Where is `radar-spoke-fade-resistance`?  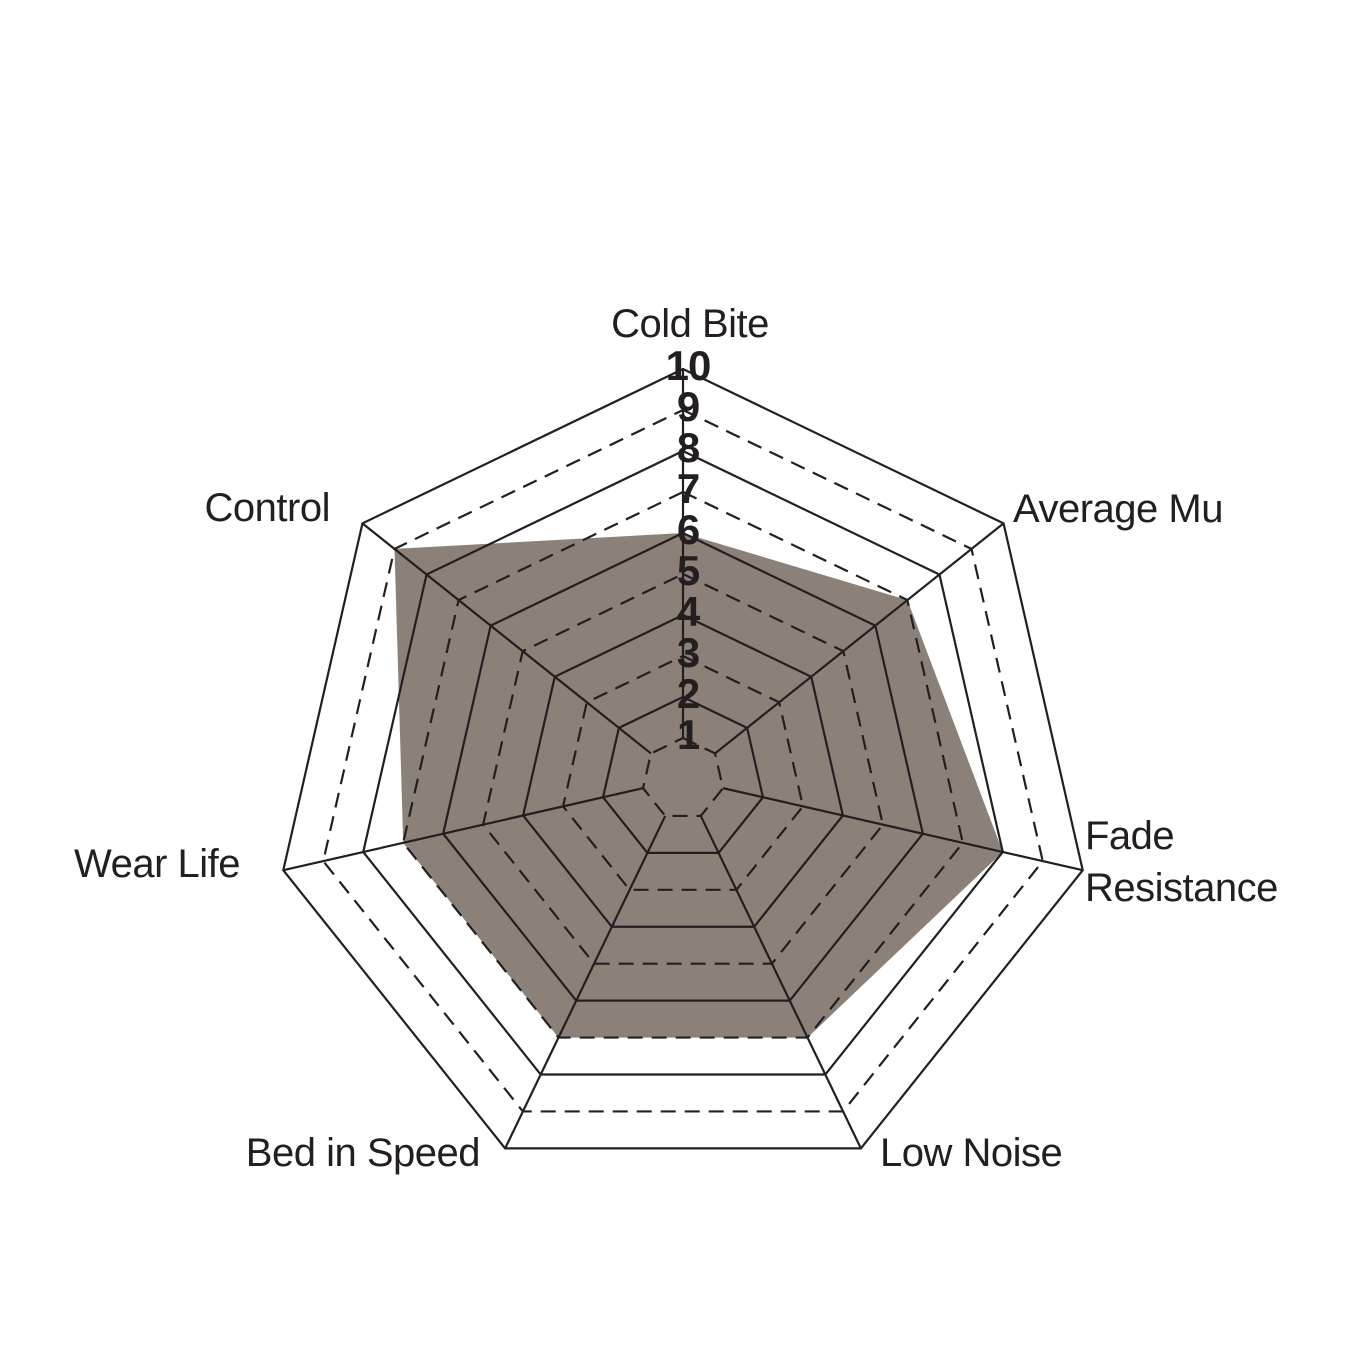
radar-spoke-fade-resistance is located at coordinates (902, 829).